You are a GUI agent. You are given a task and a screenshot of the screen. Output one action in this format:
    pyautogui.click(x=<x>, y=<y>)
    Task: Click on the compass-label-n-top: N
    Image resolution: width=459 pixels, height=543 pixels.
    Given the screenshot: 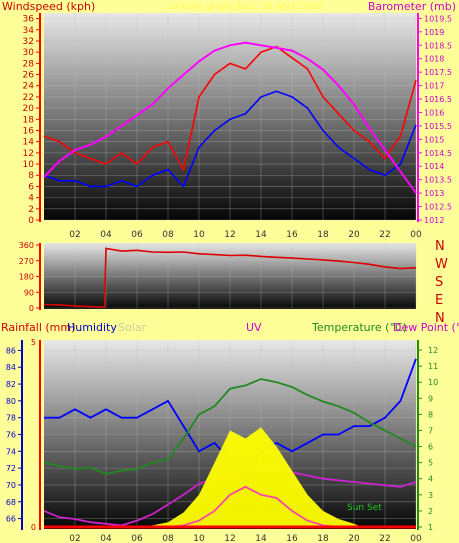 What is the action you would take?
    pyautogui.click(x=440, y=246)
    